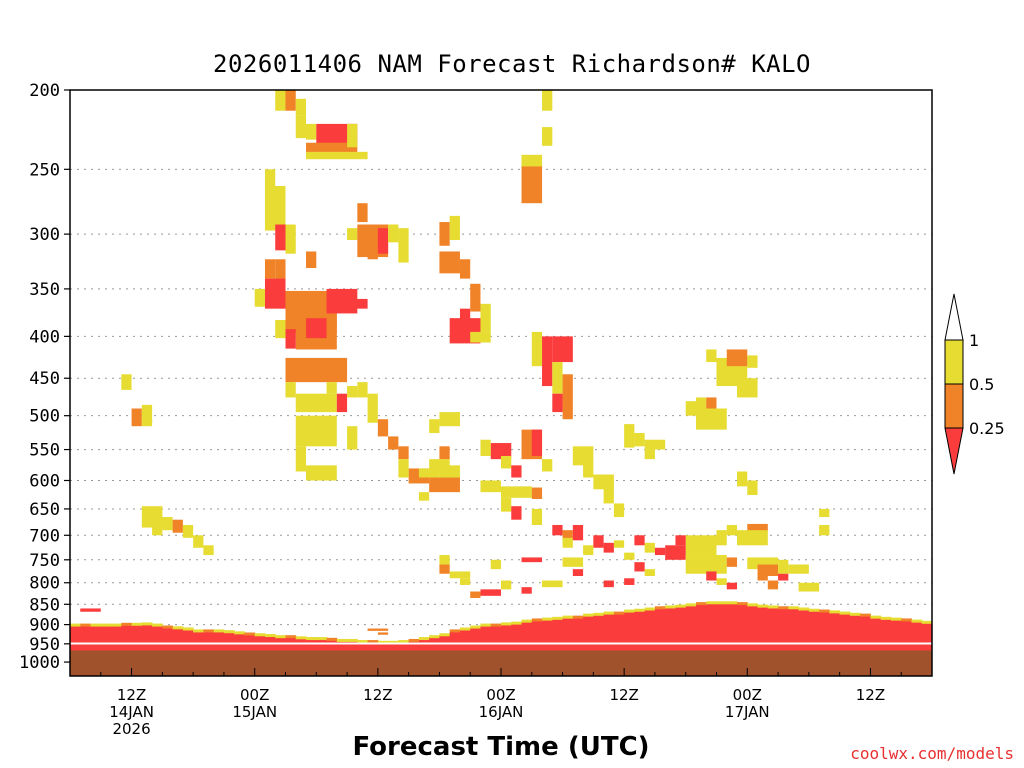 This screenshot has height=768, width=1024. Describe the element at coordinates (974, 340) in the screenshot. I see `legend-label: 1` at that location.